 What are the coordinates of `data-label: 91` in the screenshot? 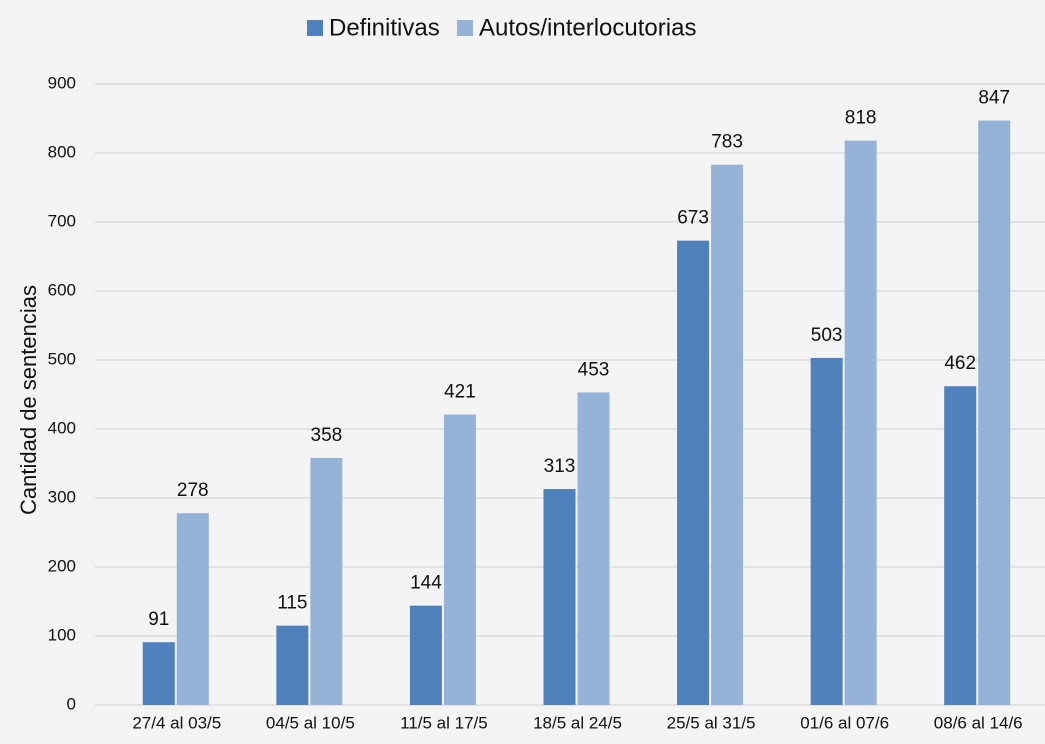 It's located at (158, 619).